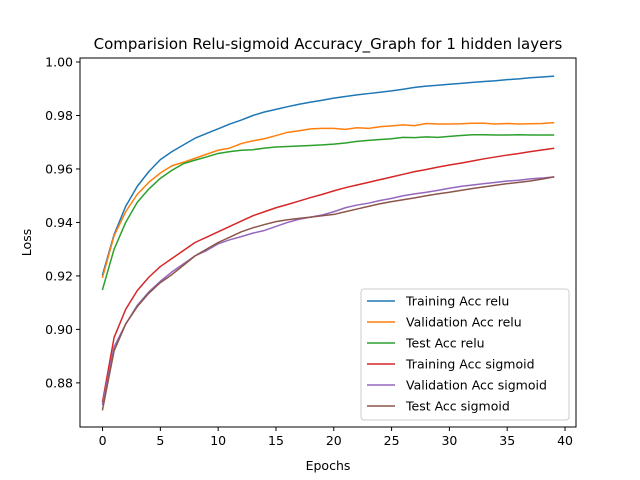 This screenshot has width=640, height=480. What do you see at coordinates (476, 385) in the screenshot?
I see `legend-label: Validation Acc sigmoid` at bounding box center [476, 385].